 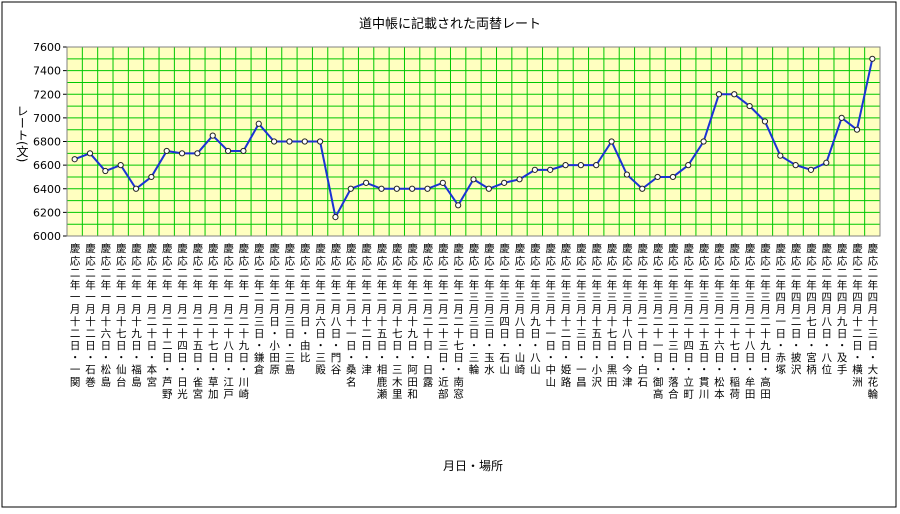 What do you see at coordinates (289, 309) in the screenshot?
I see `x-tick-label: 慶応二年二月三日・三島` at bounding box center [289, 309].